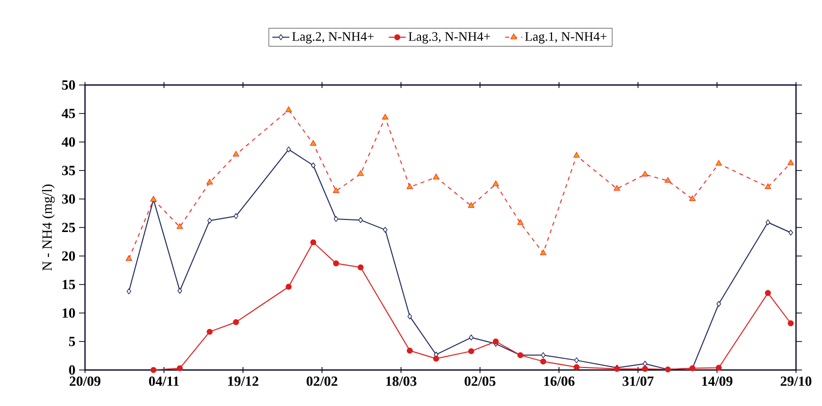 This screenshot has width=822, height=406. What do you see at coordinates (68, 142) in the screenshot?
I see `y-tick-label: 40` at bounding box center [68, 142].